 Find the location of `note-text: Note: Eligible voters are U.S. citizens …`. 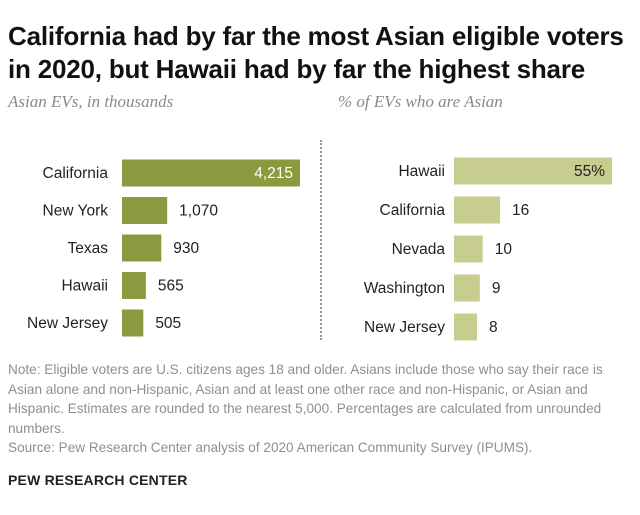

note-text: Note: Eligible voters are U.S. citizens … is located at coordinates (305, 399).